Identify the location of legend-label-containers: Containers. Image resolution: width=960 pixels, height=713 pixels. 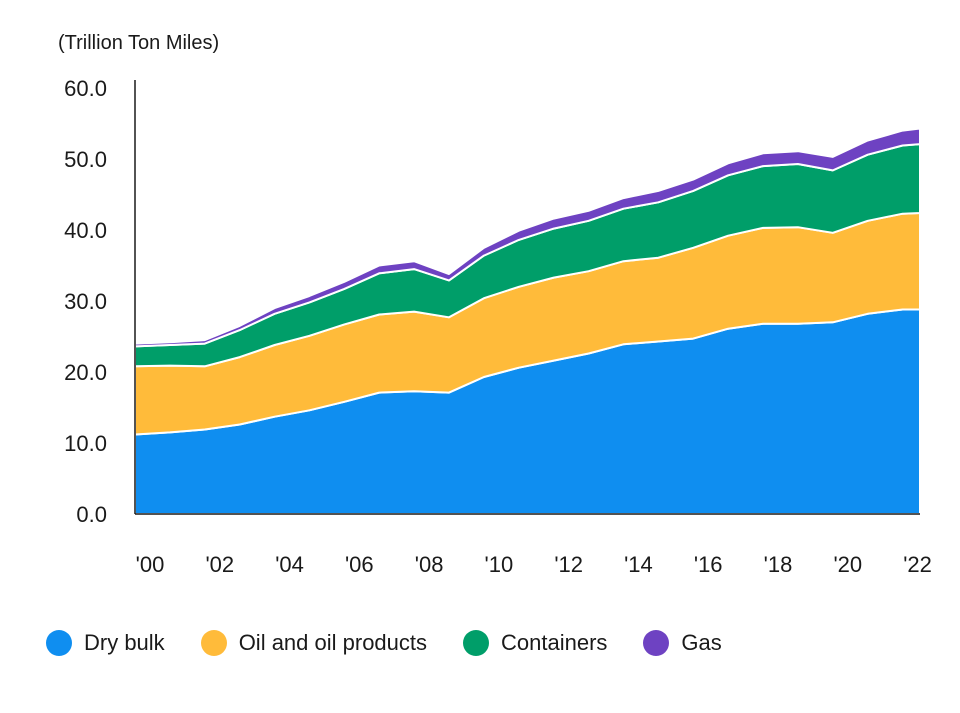
(554, 642).